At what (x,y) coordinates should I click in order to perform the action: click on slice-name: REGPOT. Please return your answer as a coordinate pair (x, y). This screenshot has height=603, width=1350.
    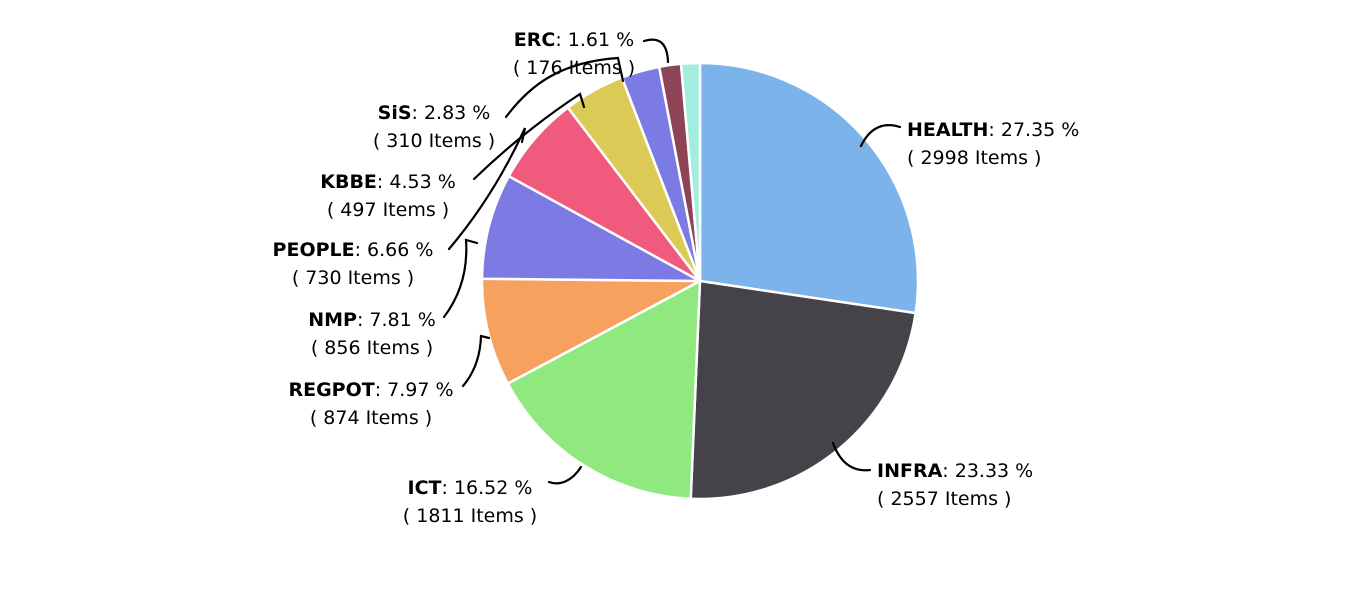
    Looking at the image, I should click on (331, 390).